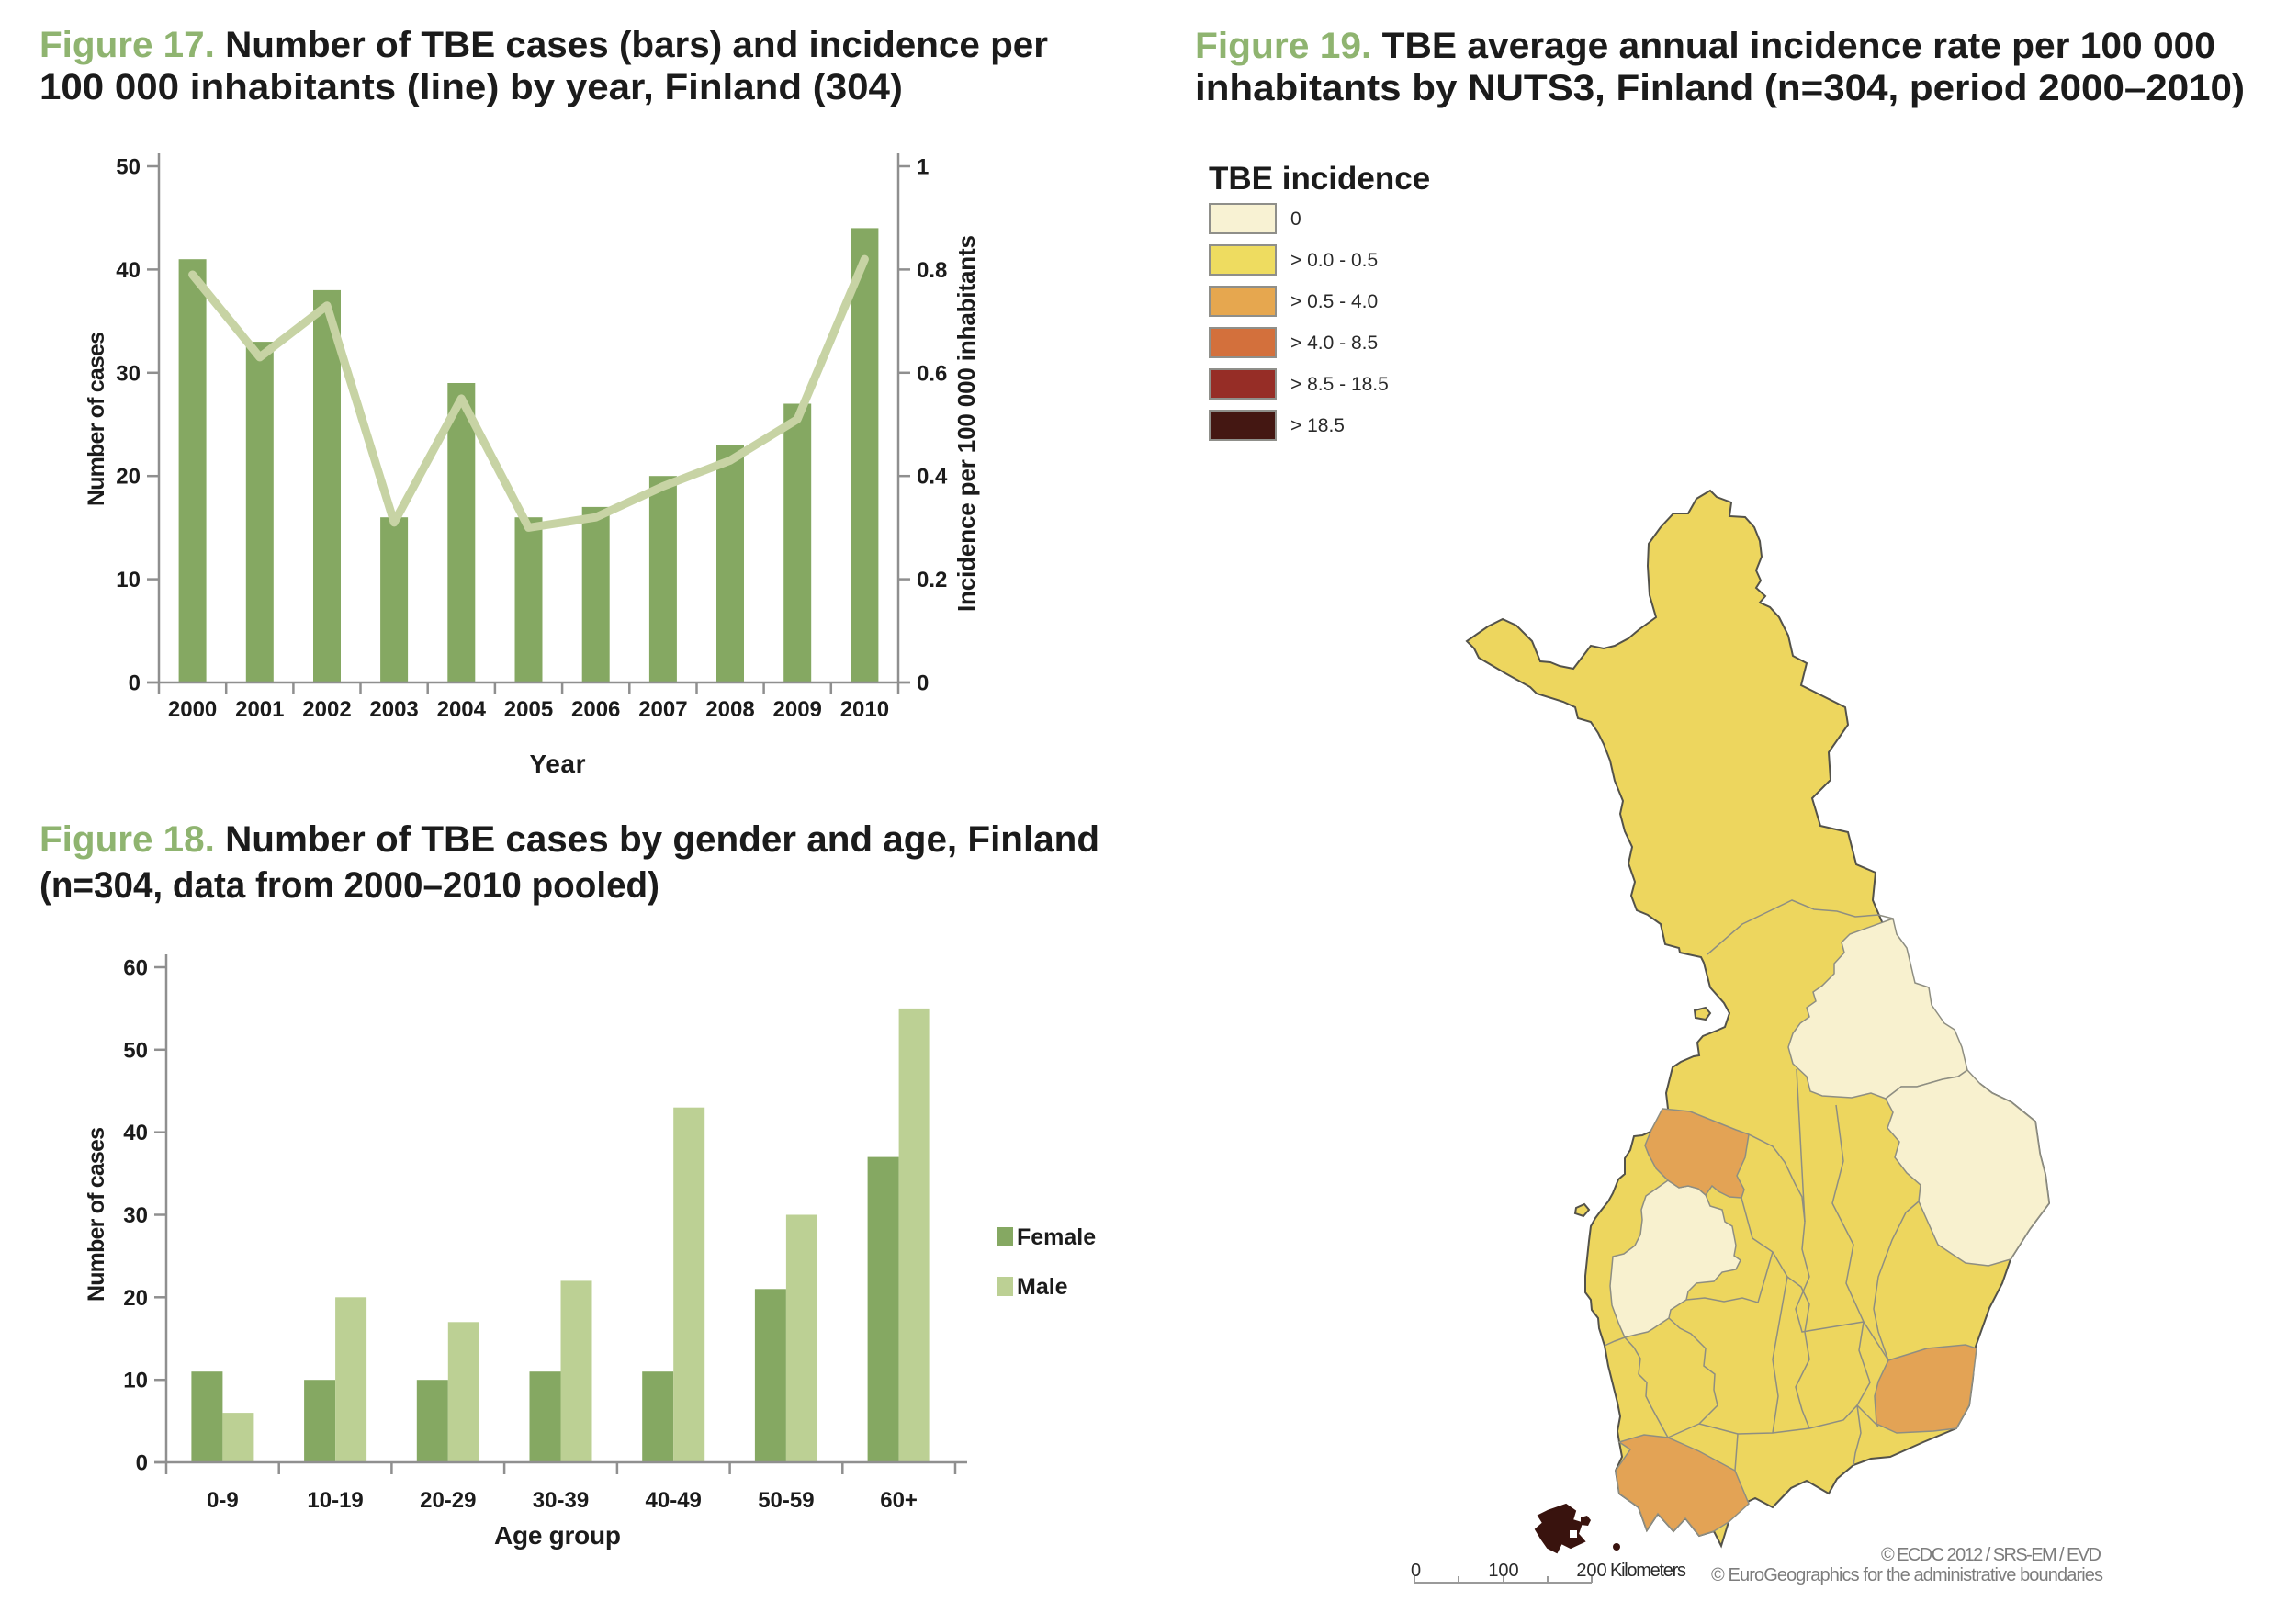 The height and width of the screenshot is (1624, 2287). Describe the element at coordinates (932, 373) in the screenshot. I see `svg-text: 0.6` at that location.